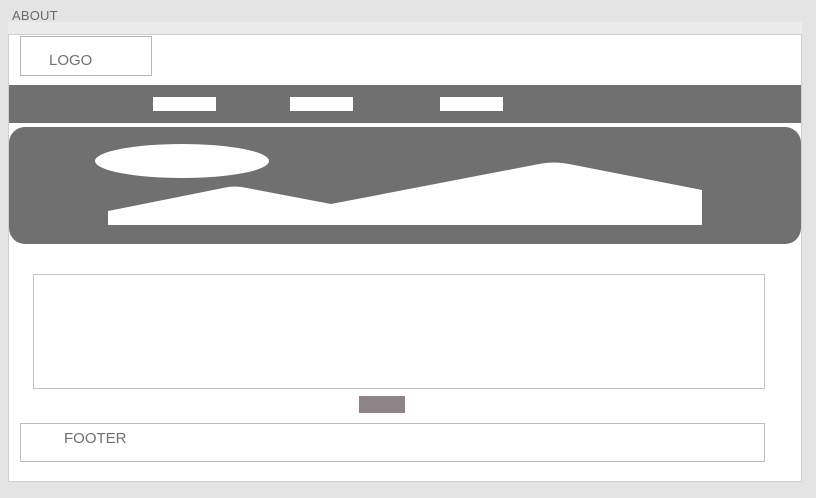 The height and width of the screenshot is (498, 816). What do you see at coordinates (71, 60) in the screenshot?
I see `logo-label: LOGO` at bounding box center [71, 60].